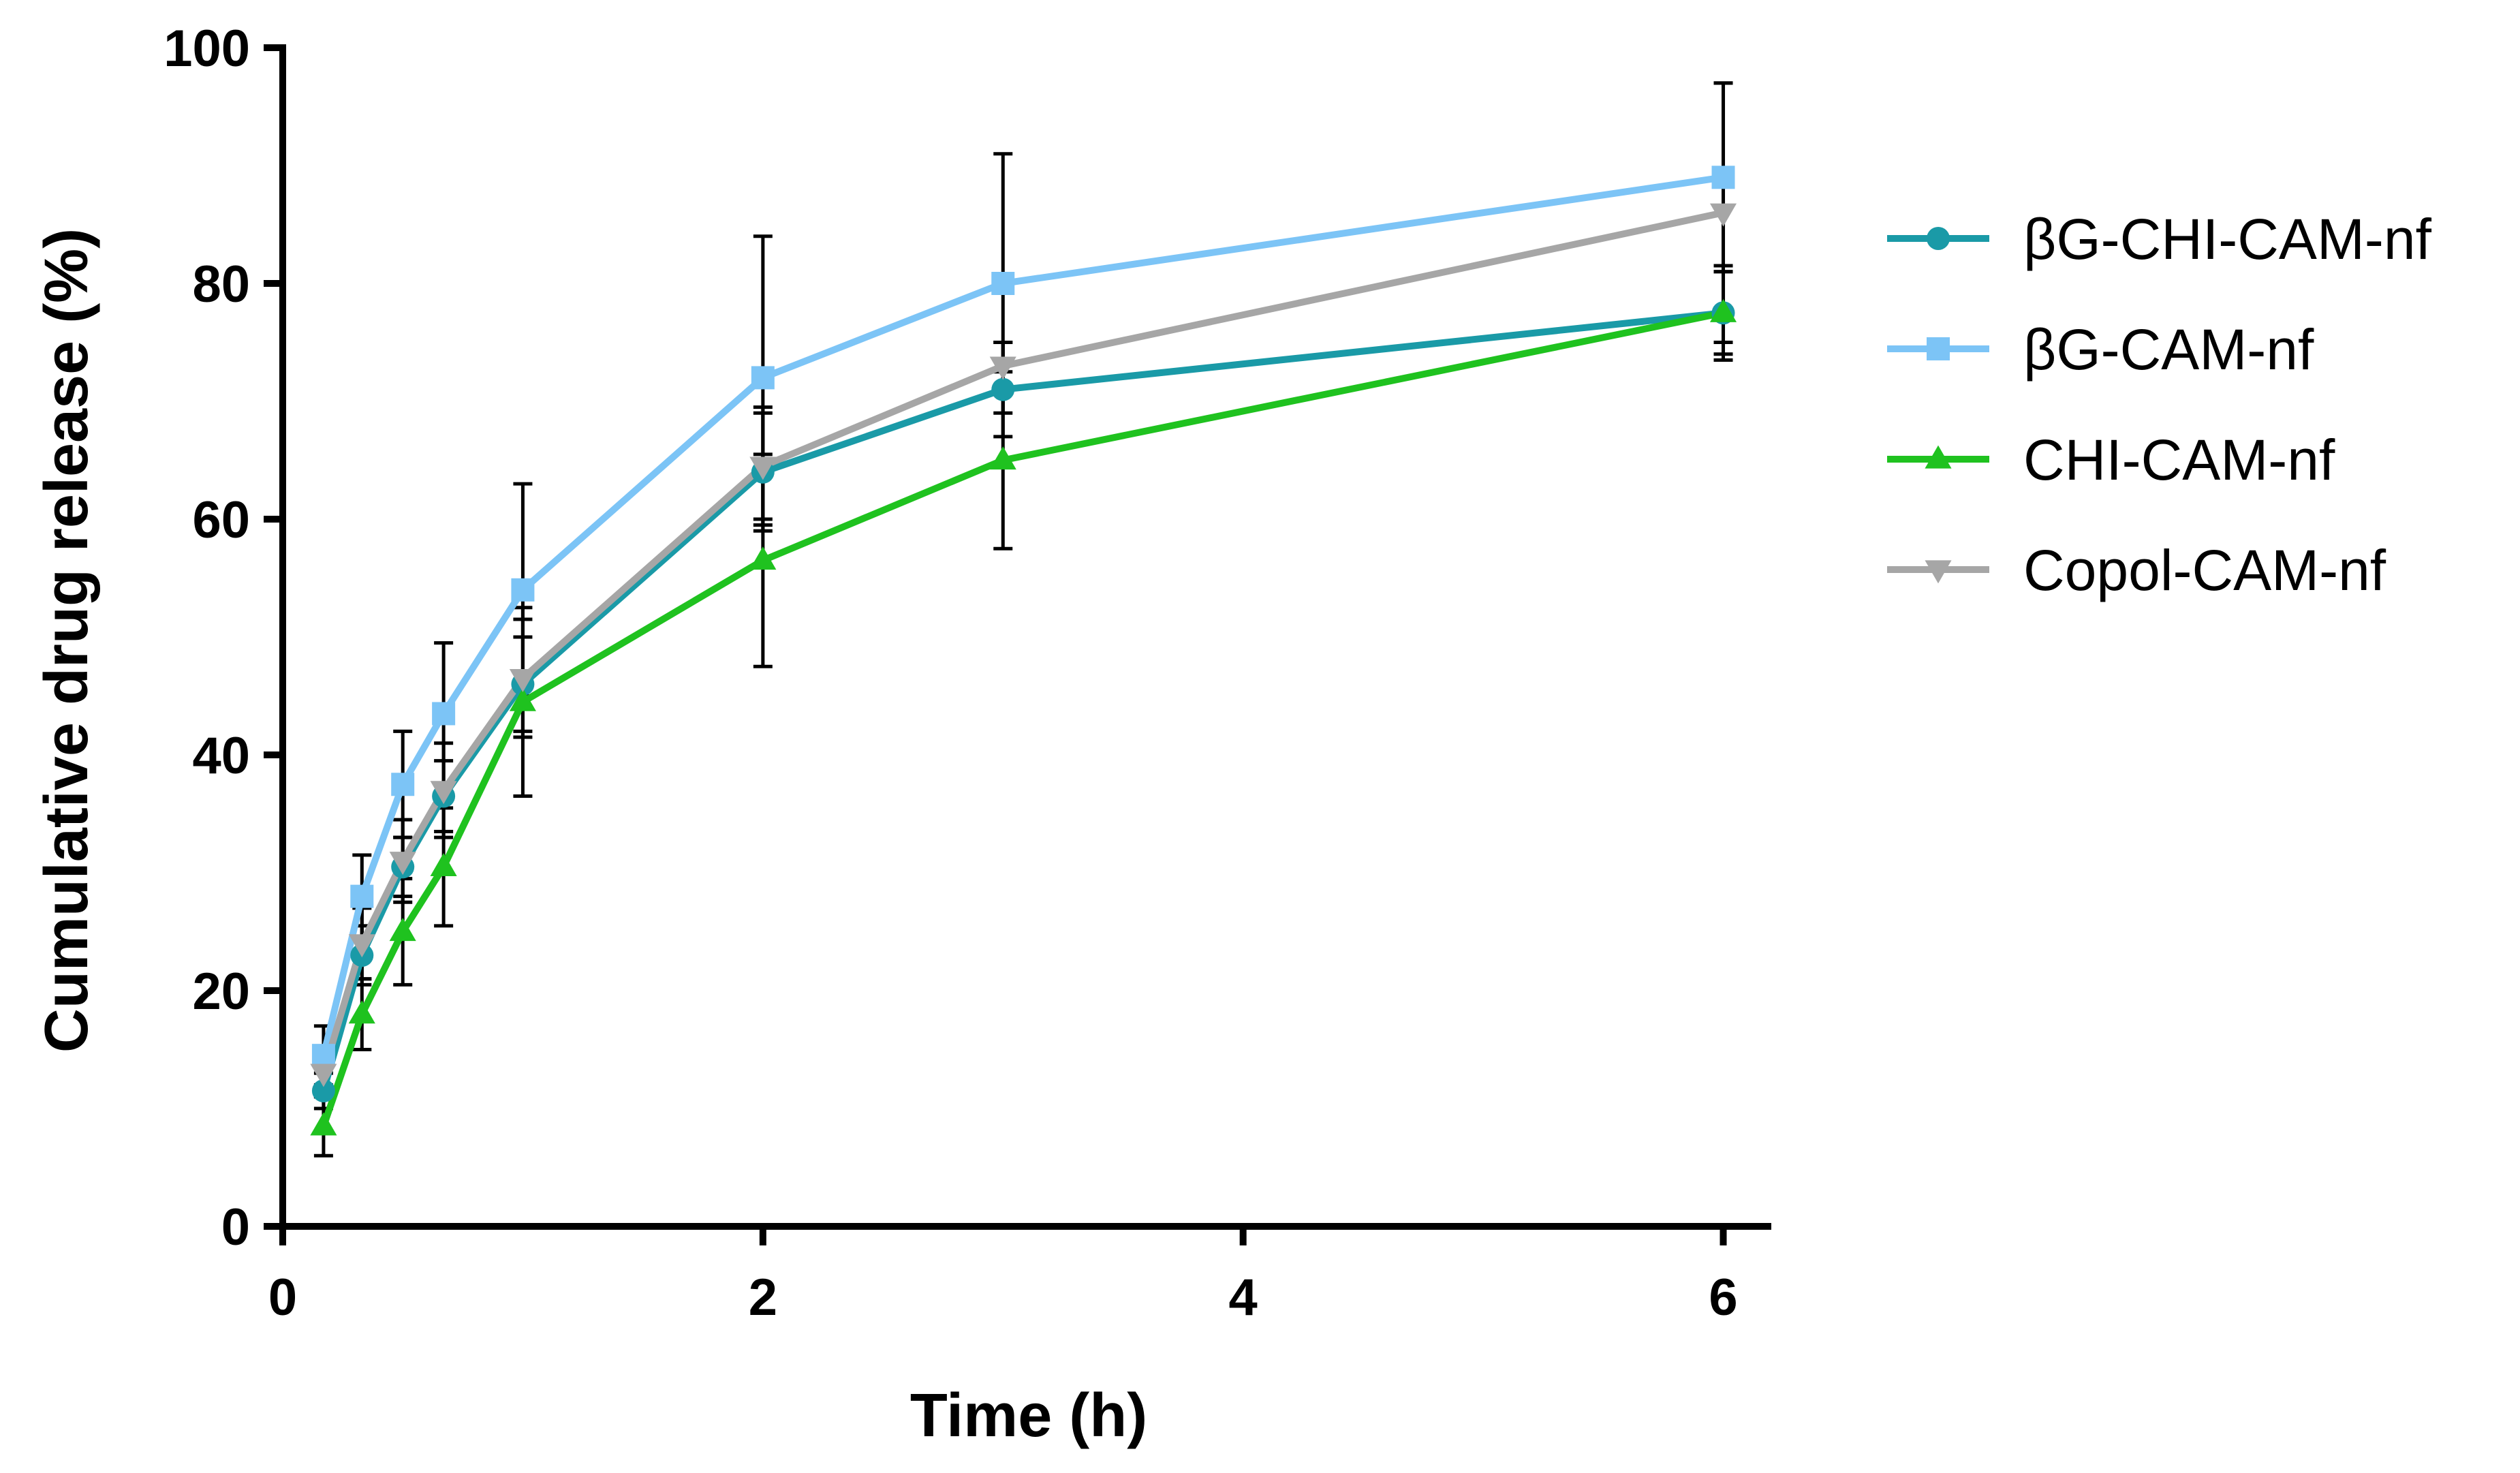  Describe the element at coordinates (1723, 1298) in the screenshot. I see `x-tick-label: 6` at that location.